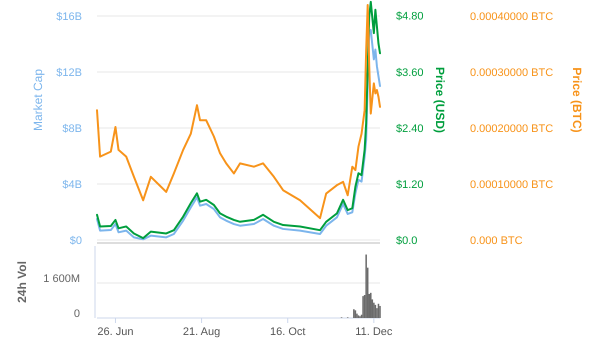 This screenshot has height=340, width=600. What do you see at coordinates (77, 314) in the screenshot?
I see `y-tick-label: 0` at bounding box center [77, 314].